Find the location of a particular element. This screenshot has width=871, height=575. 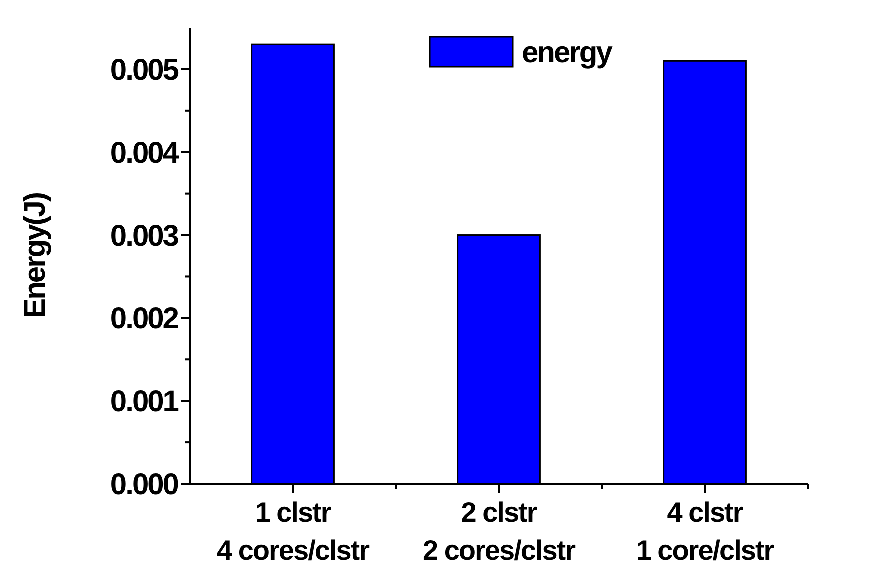

y-tick-label: 0.001 is located at coordinates (144, 402).